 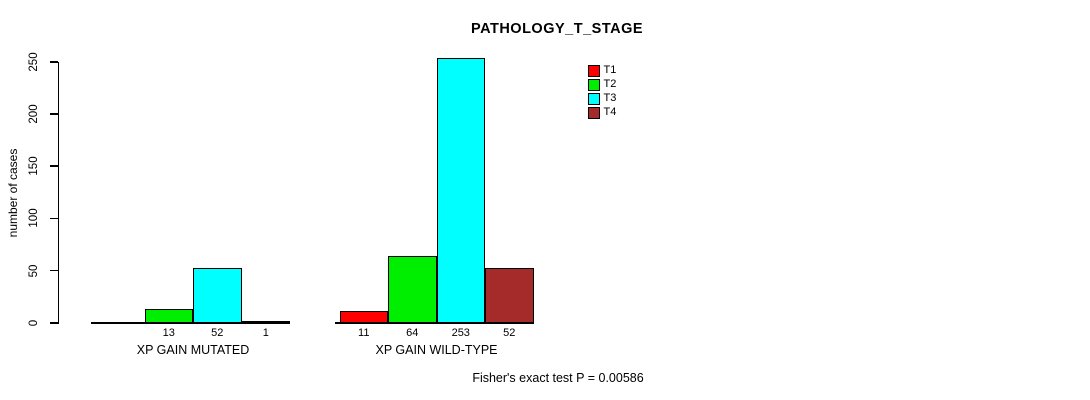 I want to click on chart-title: PATHOLOGY_T_STAGE, so click(x=557, y=29).